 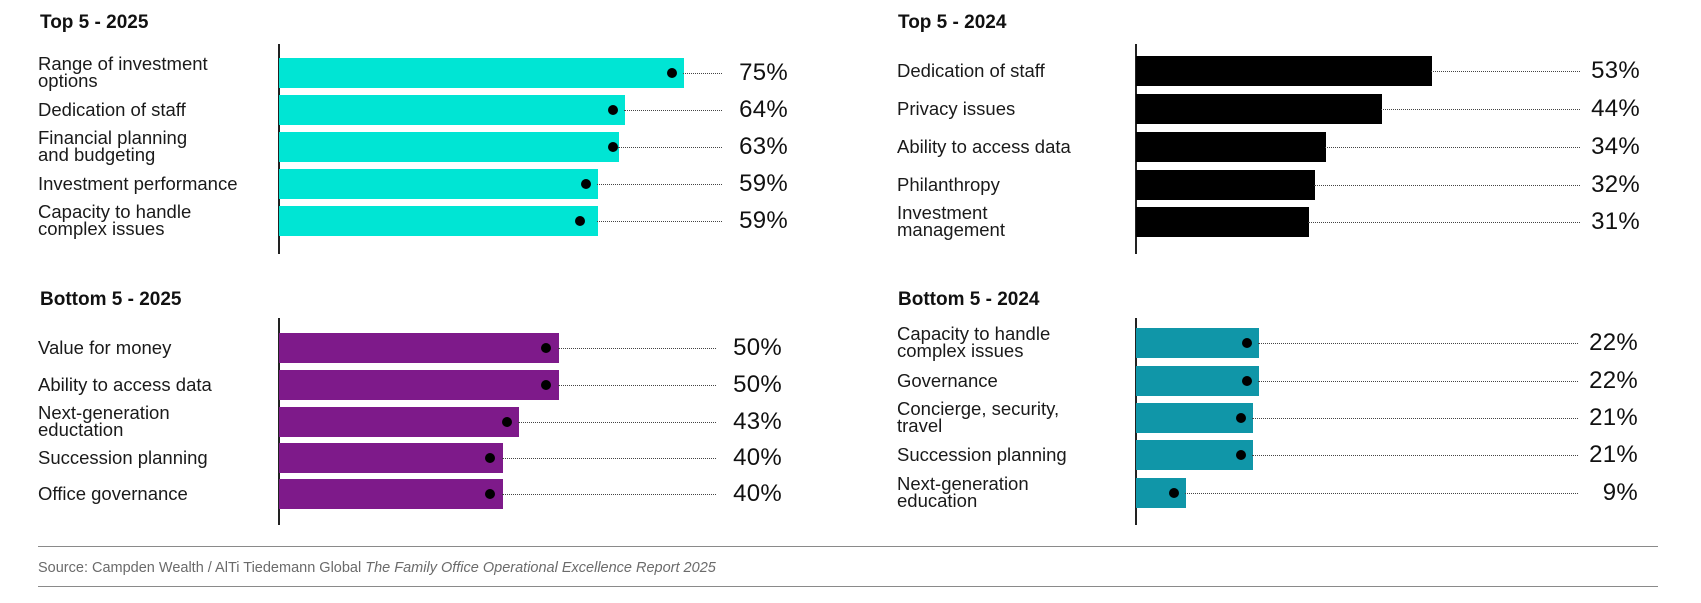 I want to click on category-label-line: Investment, so click(x=942, y=212).